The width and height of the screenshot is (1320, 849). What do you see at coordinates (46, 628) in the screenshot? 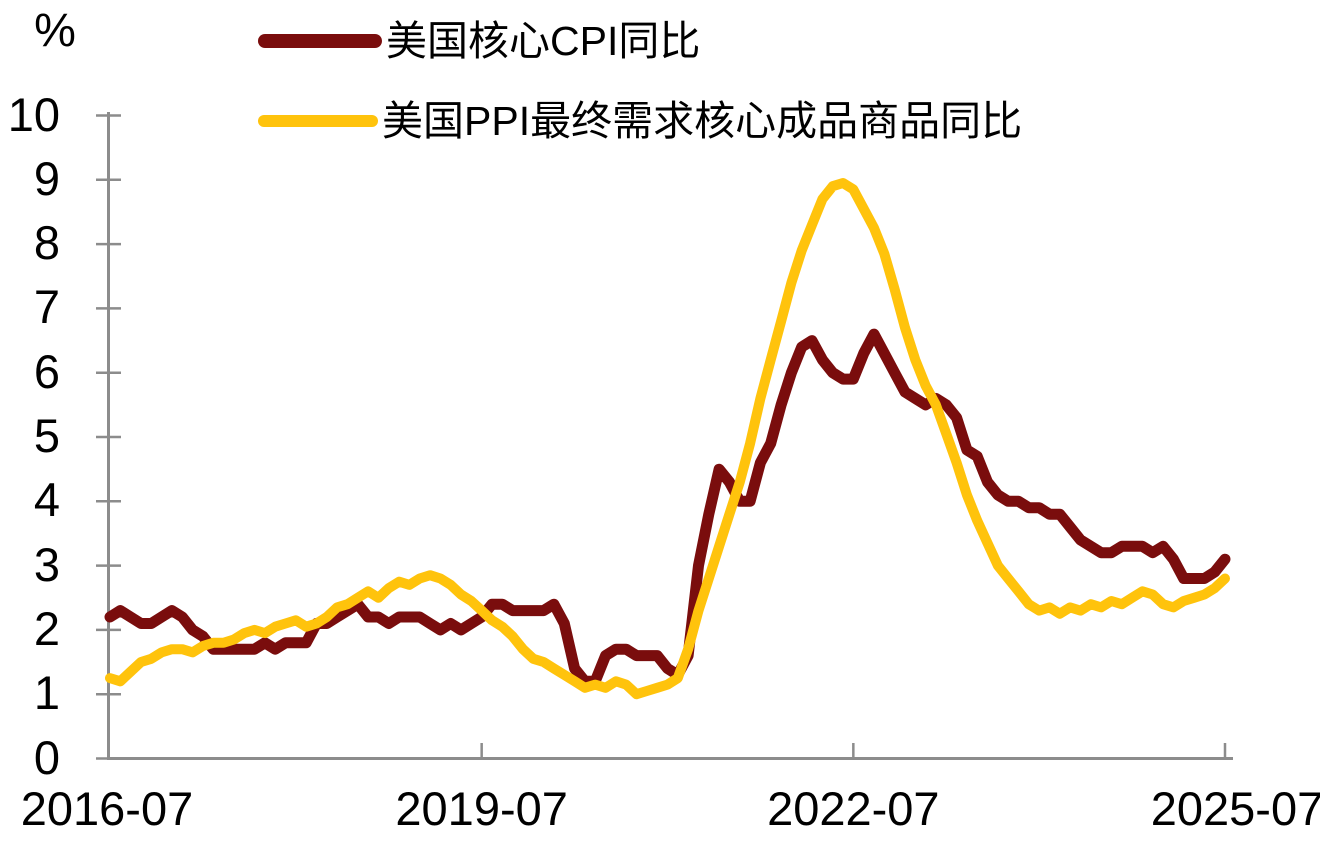
I see `y-axis-tick-label: 2` at bounding box center [46, 628].